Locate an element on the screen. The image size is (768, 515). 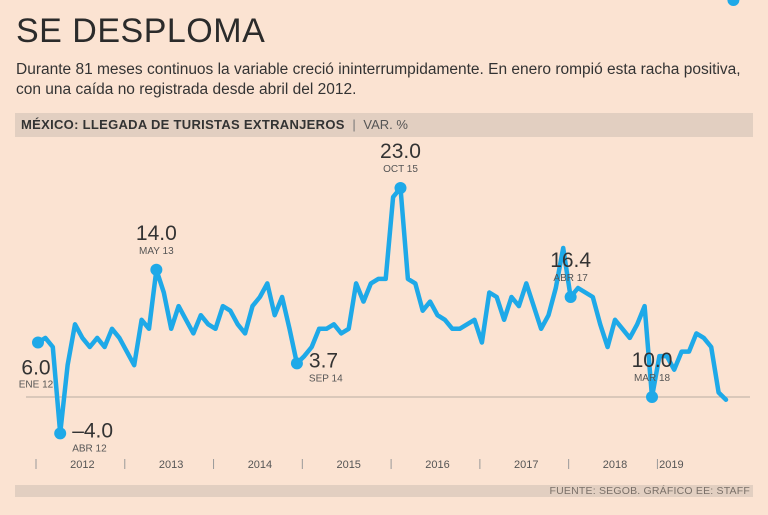
x-axis: 2012 2013 2014 2015 2016 2017 2018 2019 is located at coordinates (359, 465).